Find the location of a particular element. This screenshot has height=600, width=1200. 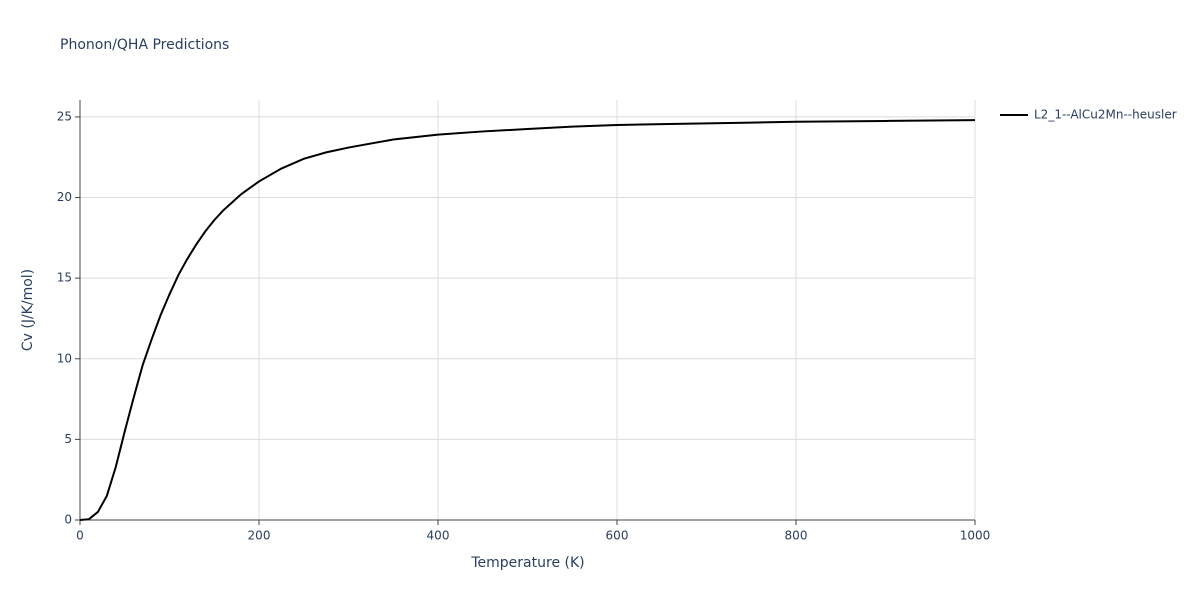

y-axis-title: Cv (J/K/mol) is located at coordinates (28, 310).